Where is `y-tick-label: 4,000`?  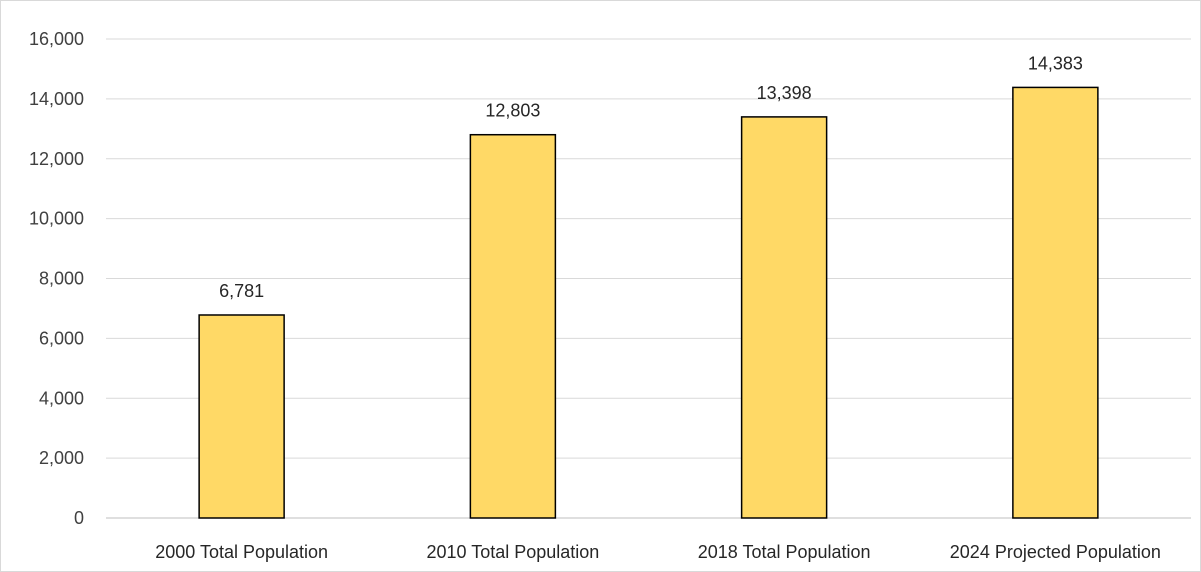 y-tick-label: 4,000 is located at coordinates (61, 398).